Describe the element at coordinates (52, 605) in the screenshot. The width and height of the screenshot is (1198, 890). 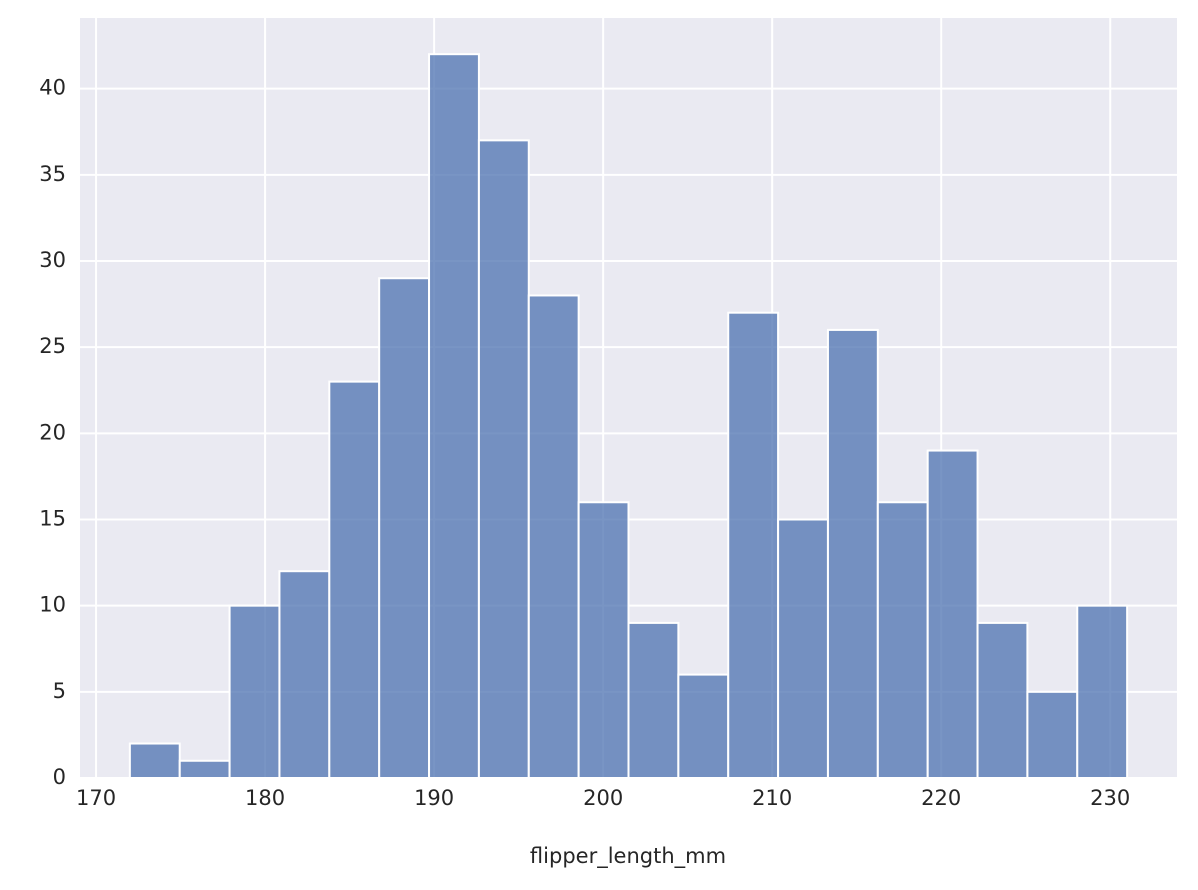
I see `y-tick-label: 10` at that location.